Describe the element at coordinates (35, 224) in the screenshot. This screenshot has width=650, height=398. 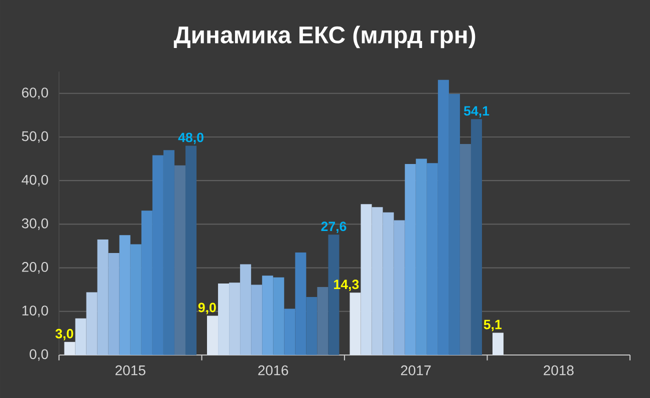
I see `y-tick-label: 30,0` at that location.